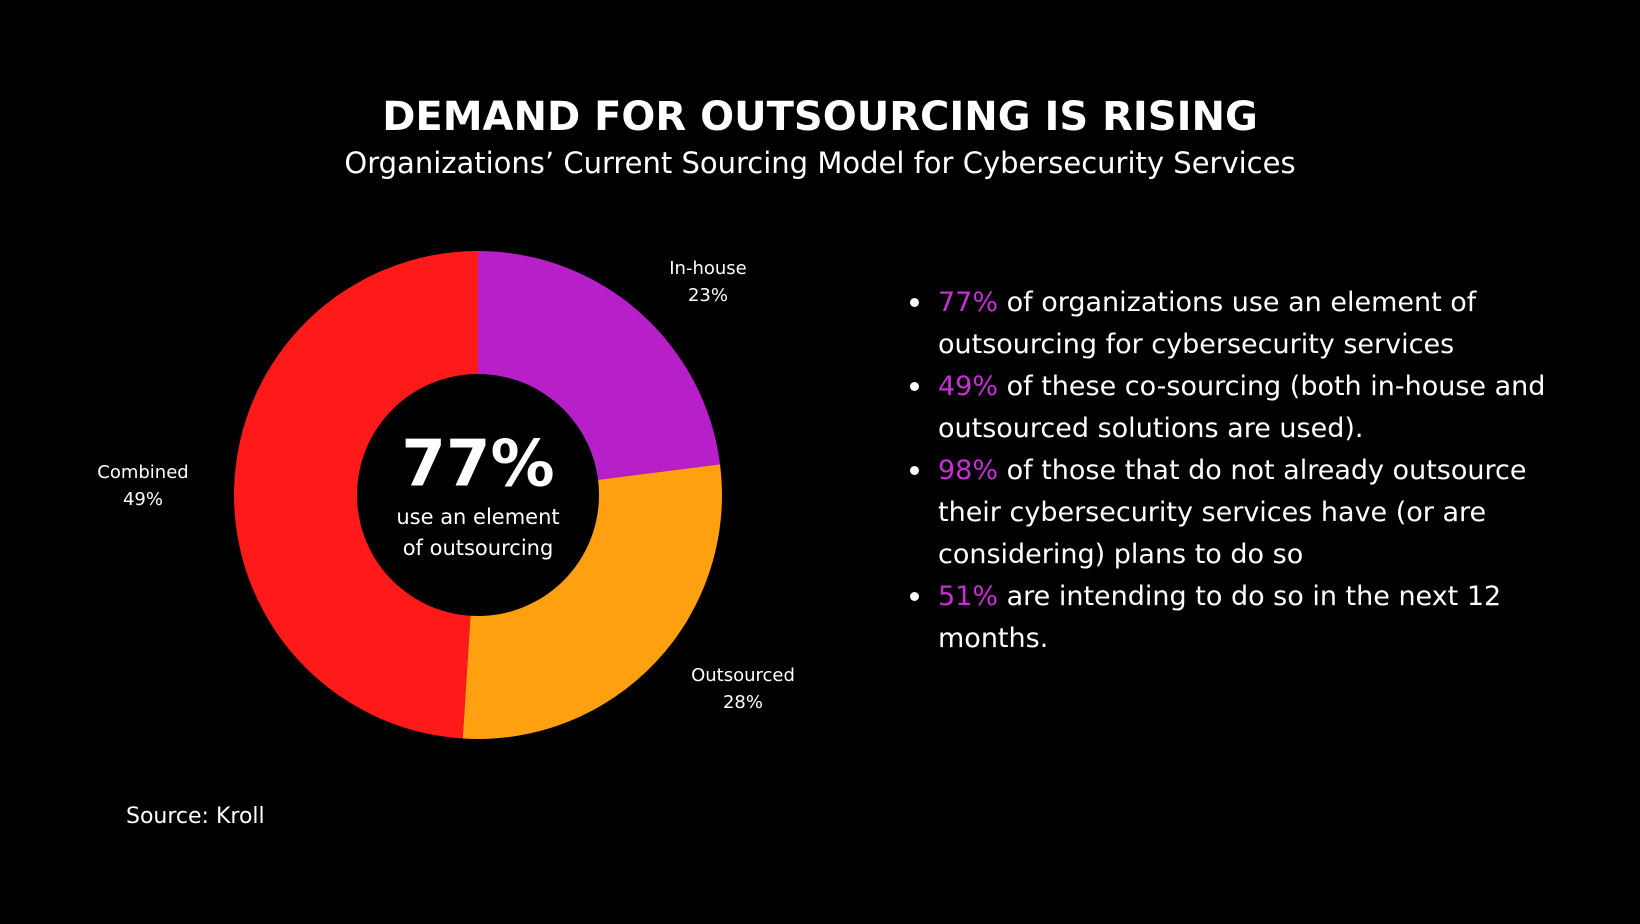  I want to click on center-label: use an element, so click(477, 517).